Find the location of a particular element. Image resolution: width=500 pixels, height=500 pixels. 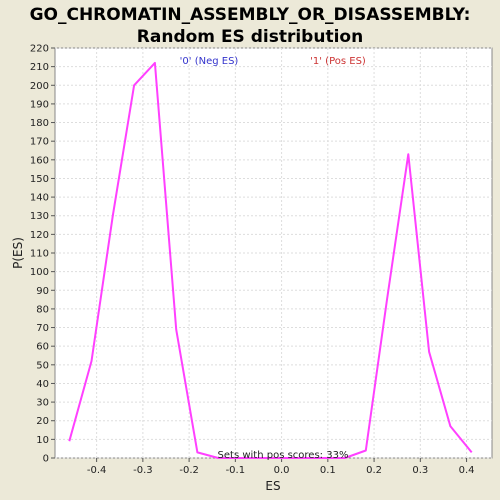

x-tick-label: -0.1 is located at coordinates (236, 470).